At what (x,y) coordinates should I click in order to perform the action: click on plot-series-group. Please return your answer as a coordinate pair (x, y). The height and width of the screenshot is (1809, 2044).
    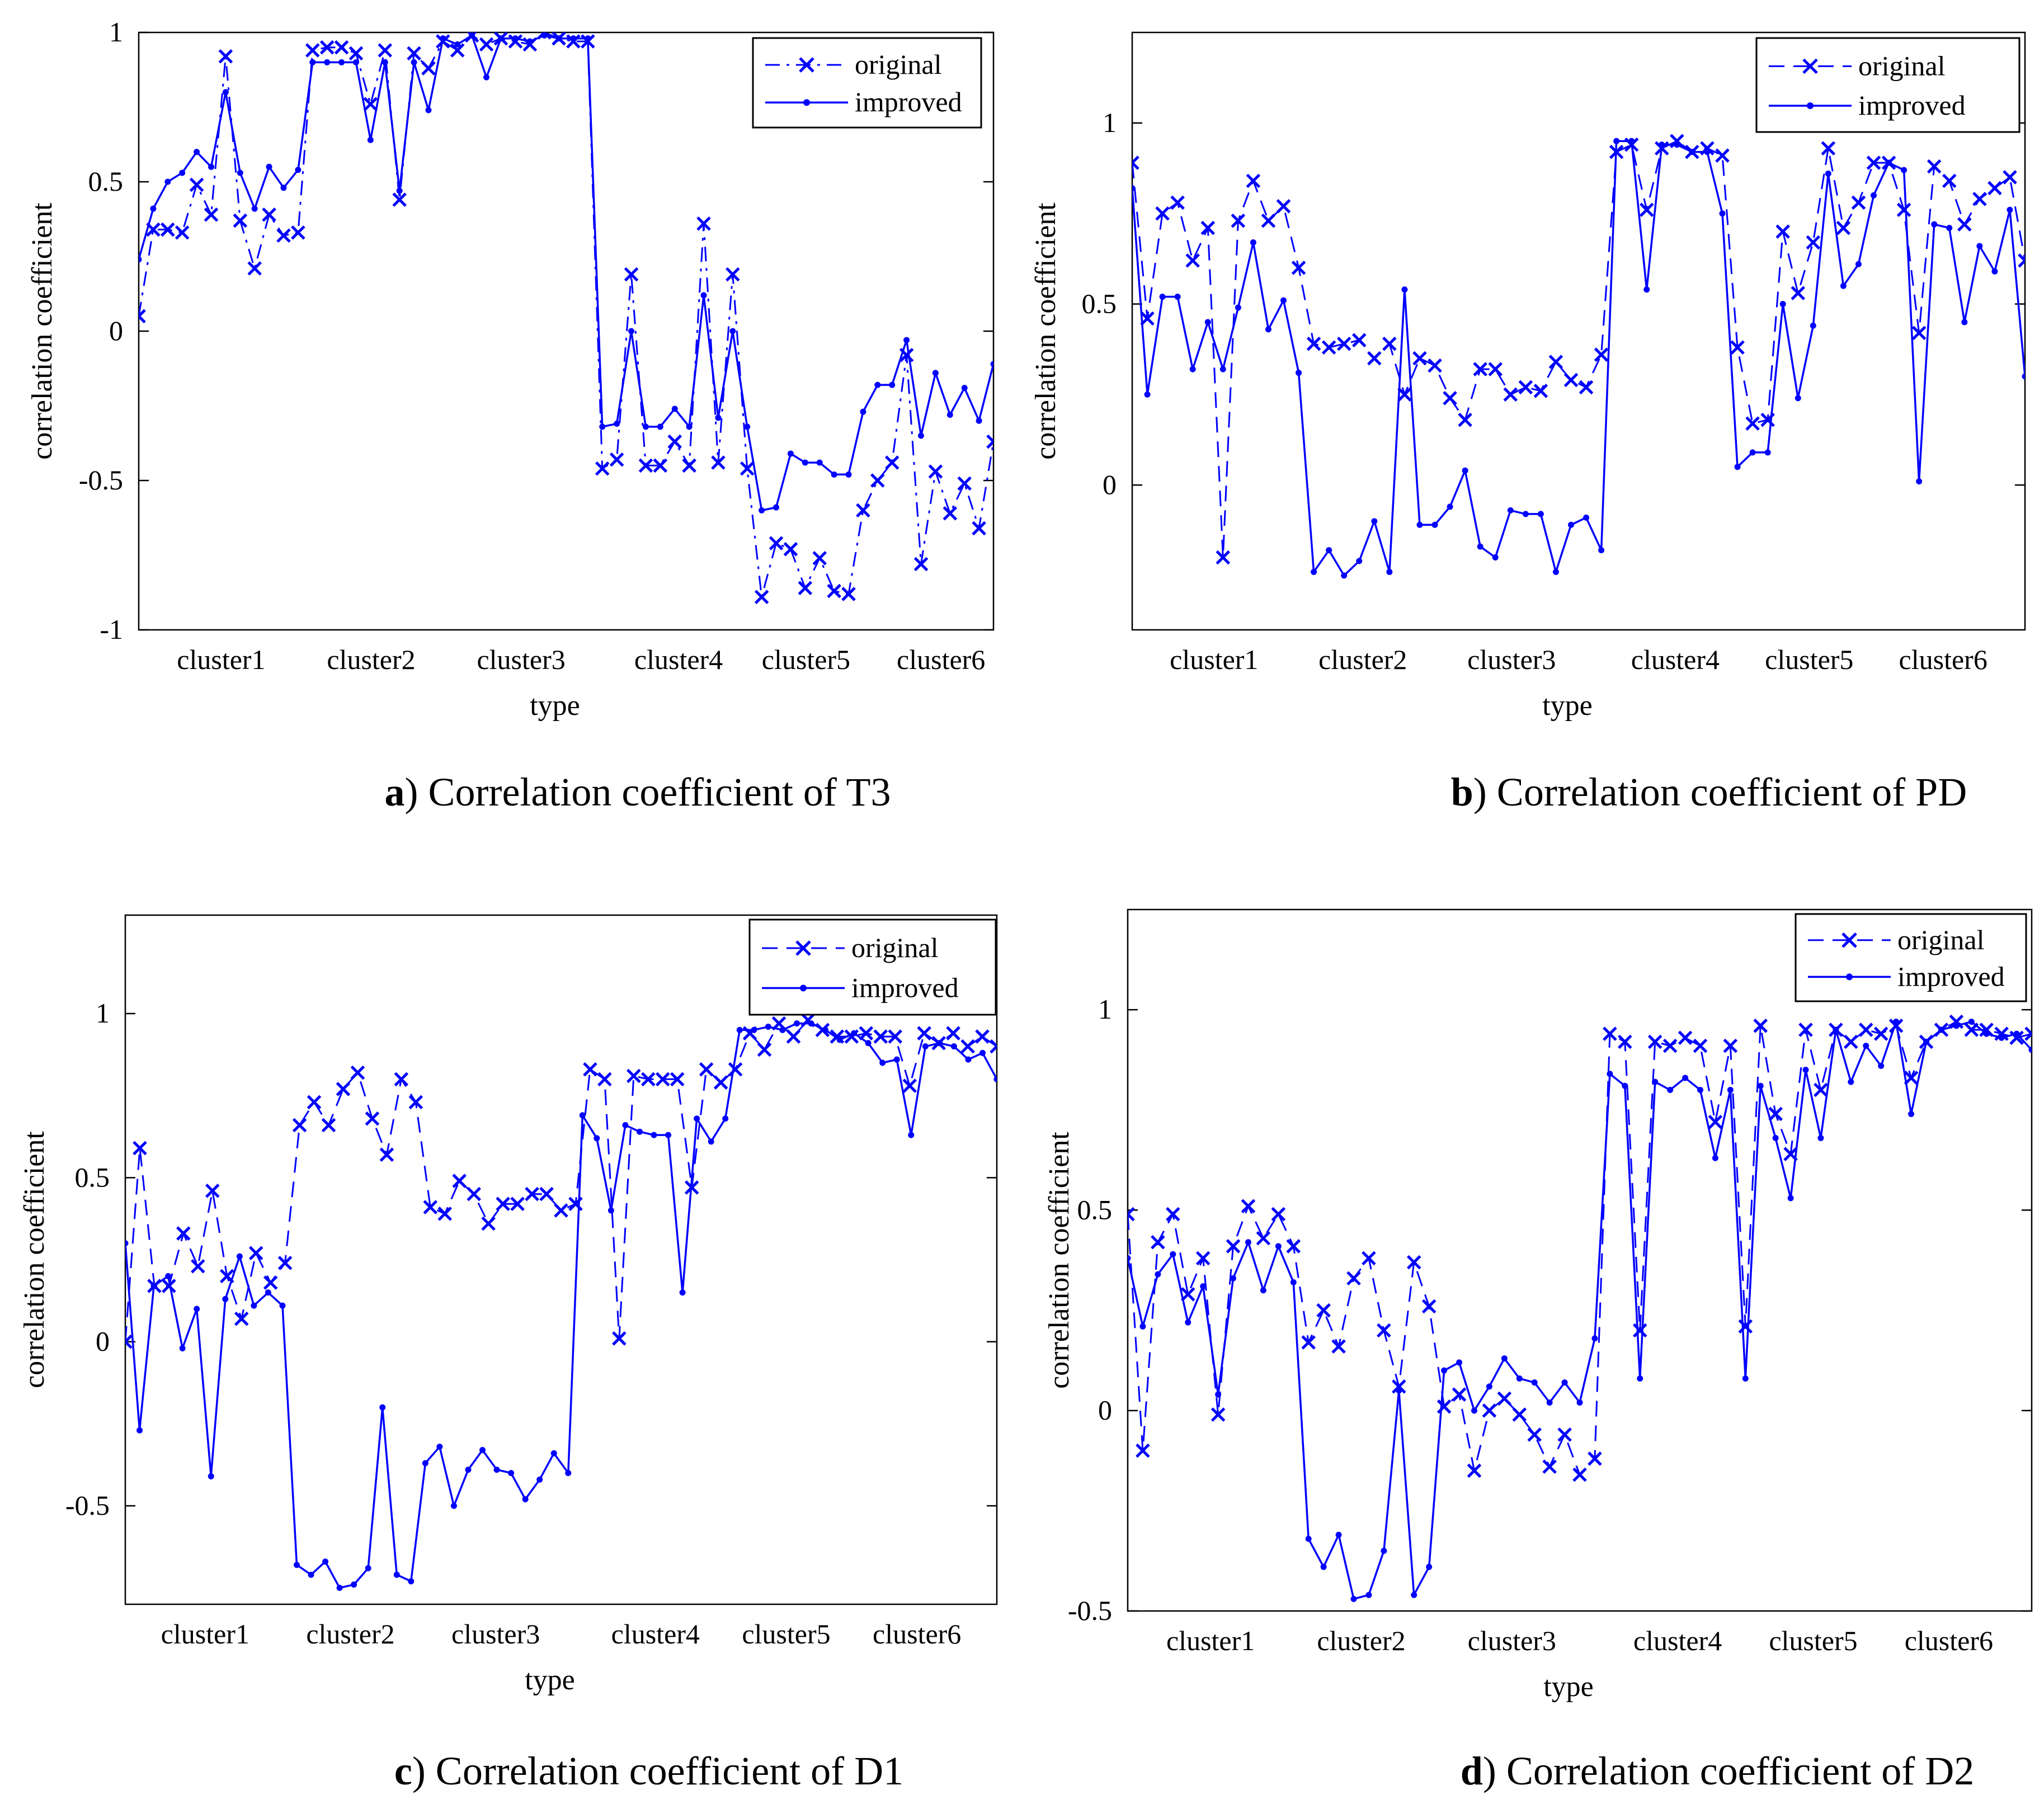
    Looking at the image, I should click on (1578, 356).